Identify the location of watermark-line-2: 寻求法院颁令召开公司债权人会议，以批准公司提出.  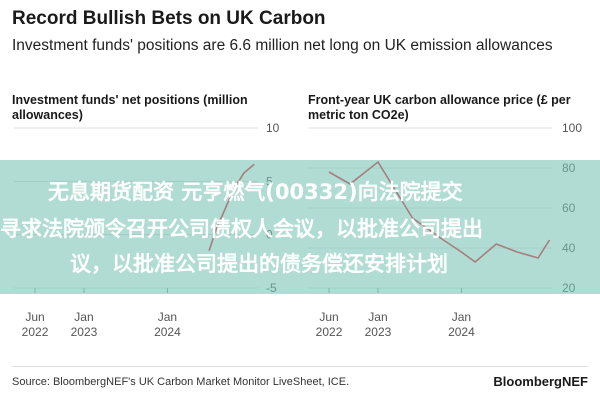
(241, 229).